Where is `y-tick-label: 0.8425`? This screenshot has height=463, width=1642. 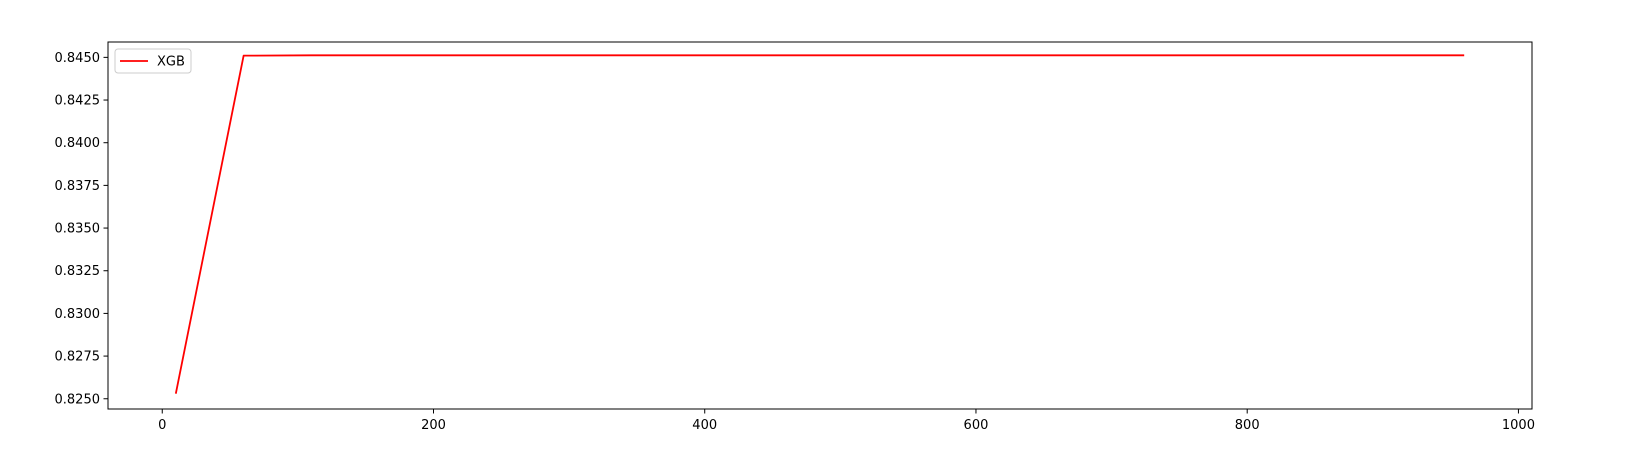
y-tick-label: 0.8425 is located at coordinates (78, 101).